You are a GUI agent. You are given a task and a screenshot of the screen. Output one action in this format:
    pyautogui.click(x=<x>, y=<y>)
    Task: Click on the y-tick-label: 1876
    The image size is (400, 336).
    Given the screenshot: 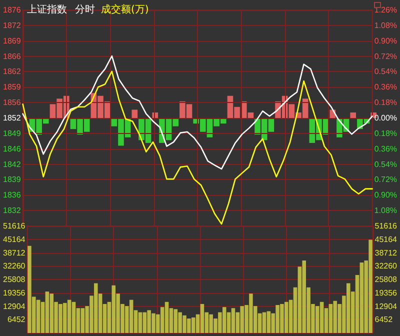 What is the action you would take?
    pyautogui.click(x=12, y=10)
    